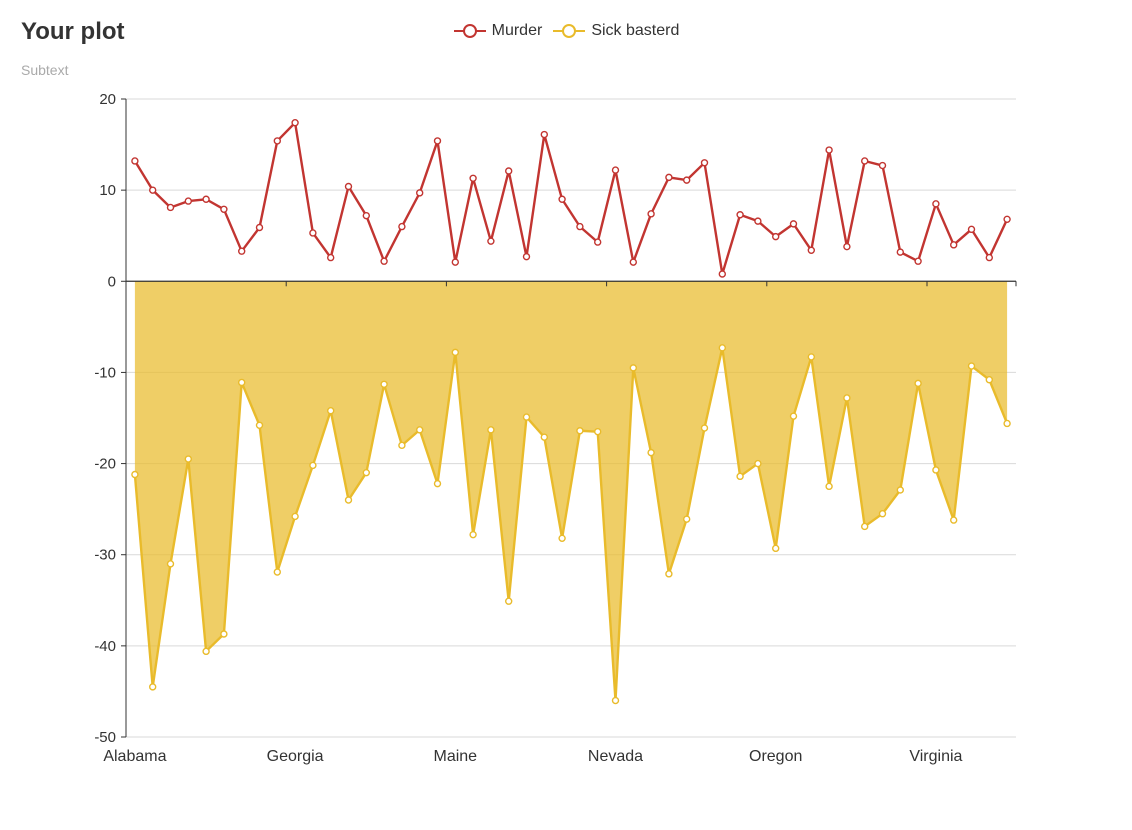 The width and height of the screenshot is (1132, 830). What do you see at coordinates (107, 190) in the screenshot?
I see `y-tick-label: 10` at bounding box center [107, 190].